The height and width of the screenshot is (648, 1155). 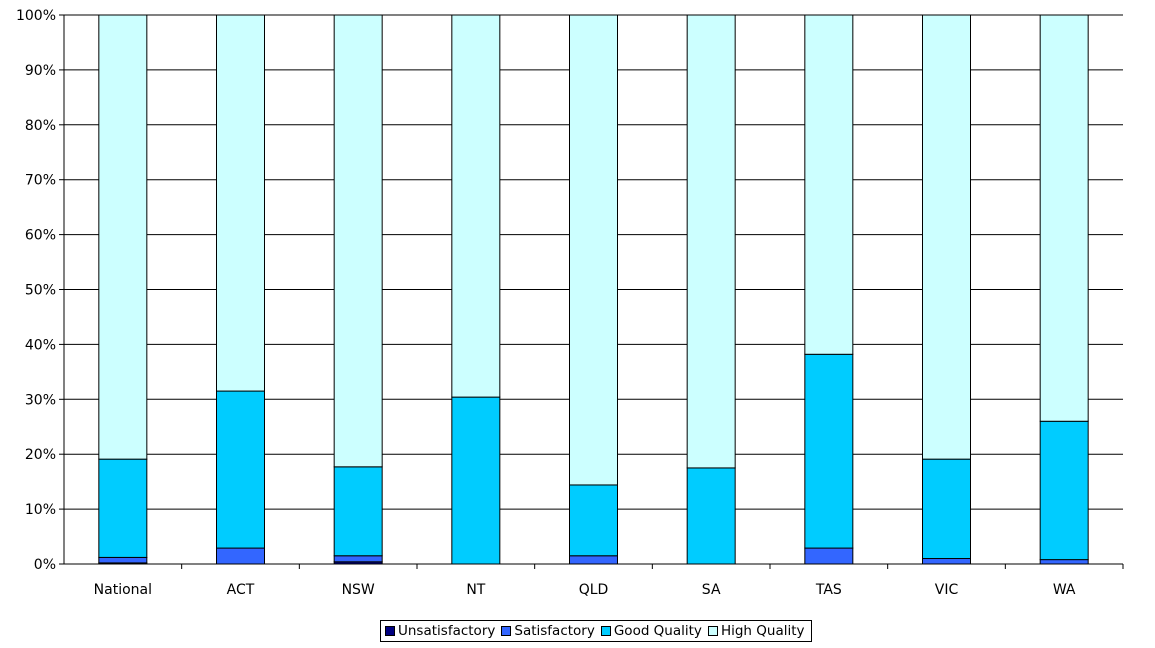 I want to click on x-tick-label: SA, so click(x=711, y=590).